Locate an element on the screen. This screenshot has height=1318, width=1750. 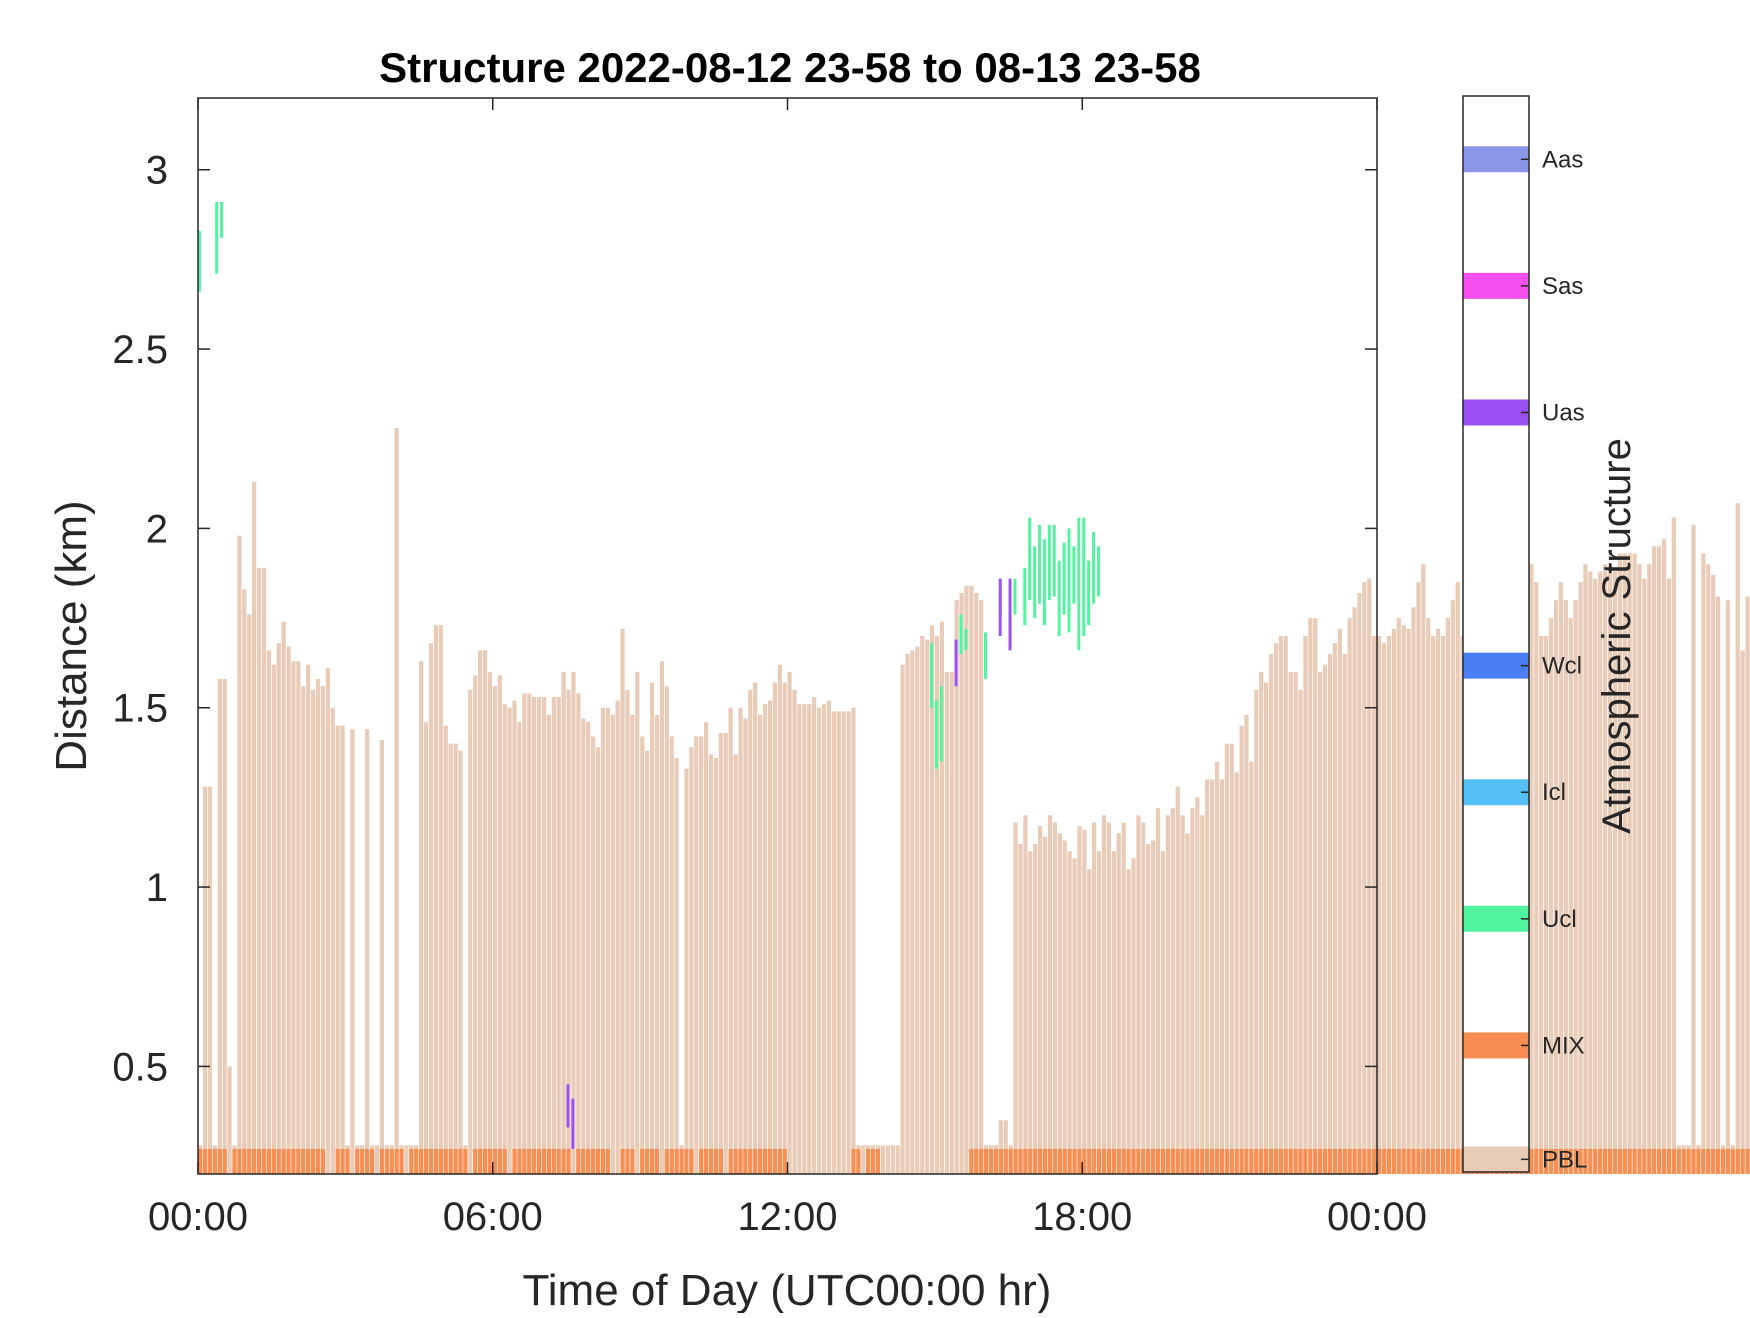
x-tick-label: 00:00 is located at coordinates (1377, 1217).